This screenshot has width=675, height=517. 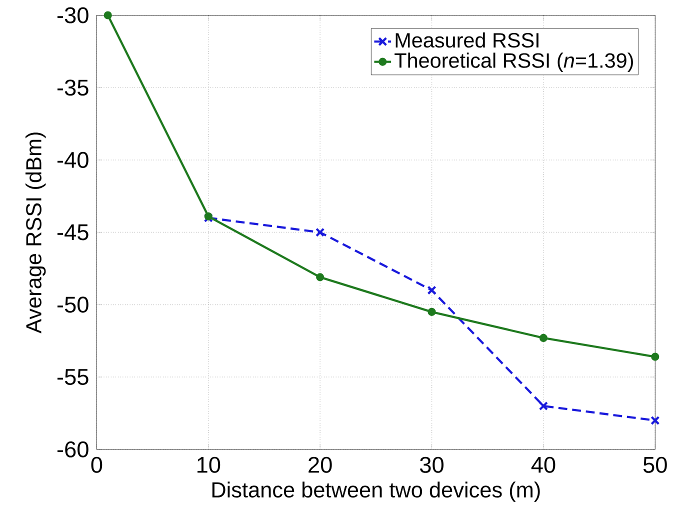 I want to click on y-axis-title: Average RSSI (dBm), so click(x=36, y=233).